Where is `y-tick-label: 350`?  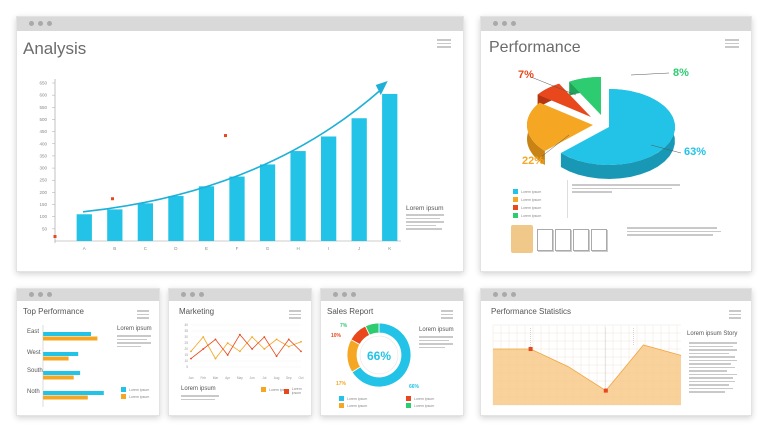 y-tick-label: 350 is located at coordinates (43, 155).